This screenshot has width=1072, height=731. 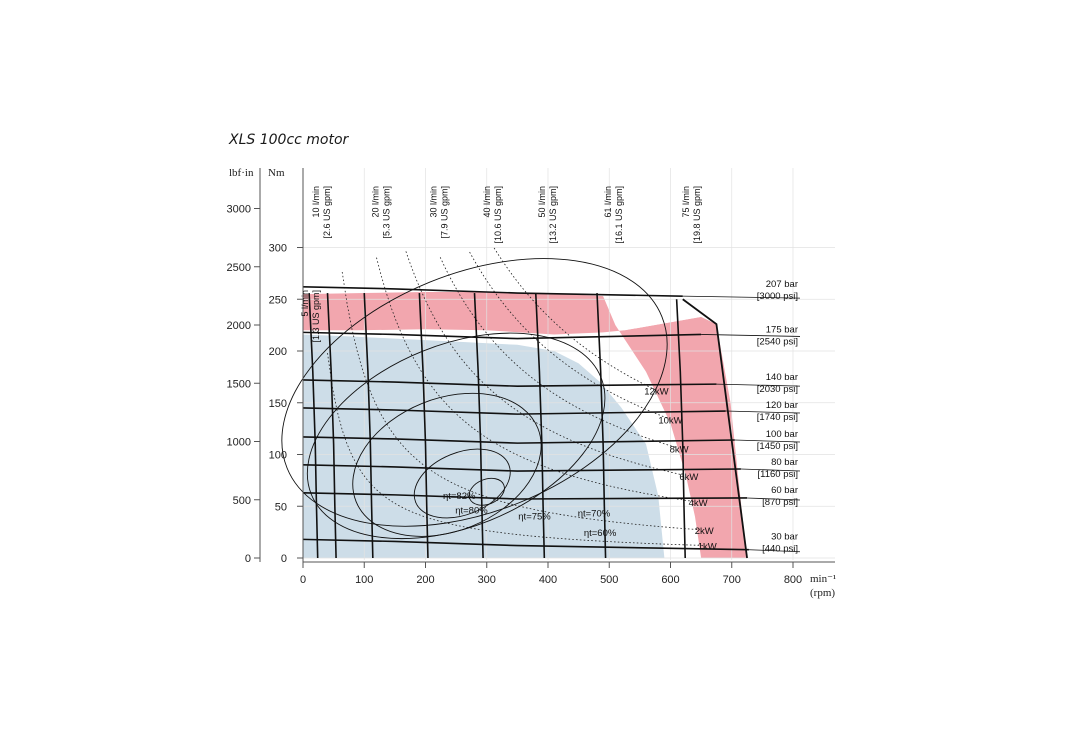 I want to click on power-label: 8kW, so click(x=679, y=449).